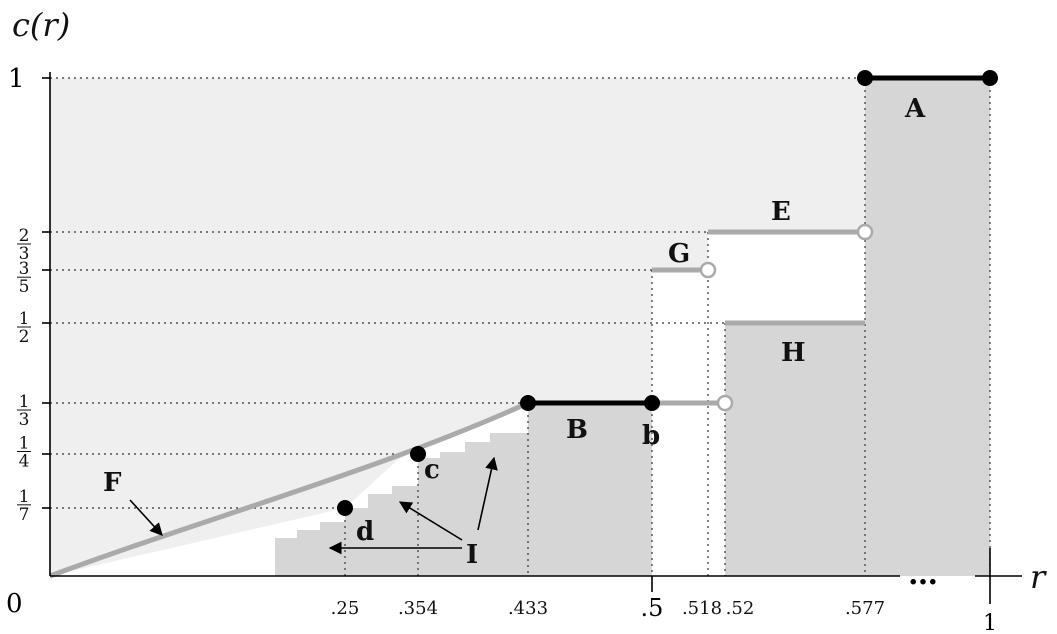 This screenshot has height=634, width=1057. What do you see at coordinates (990, 78) in the screenshot?
I see `point-A-right` at bounding box center [990, 78].